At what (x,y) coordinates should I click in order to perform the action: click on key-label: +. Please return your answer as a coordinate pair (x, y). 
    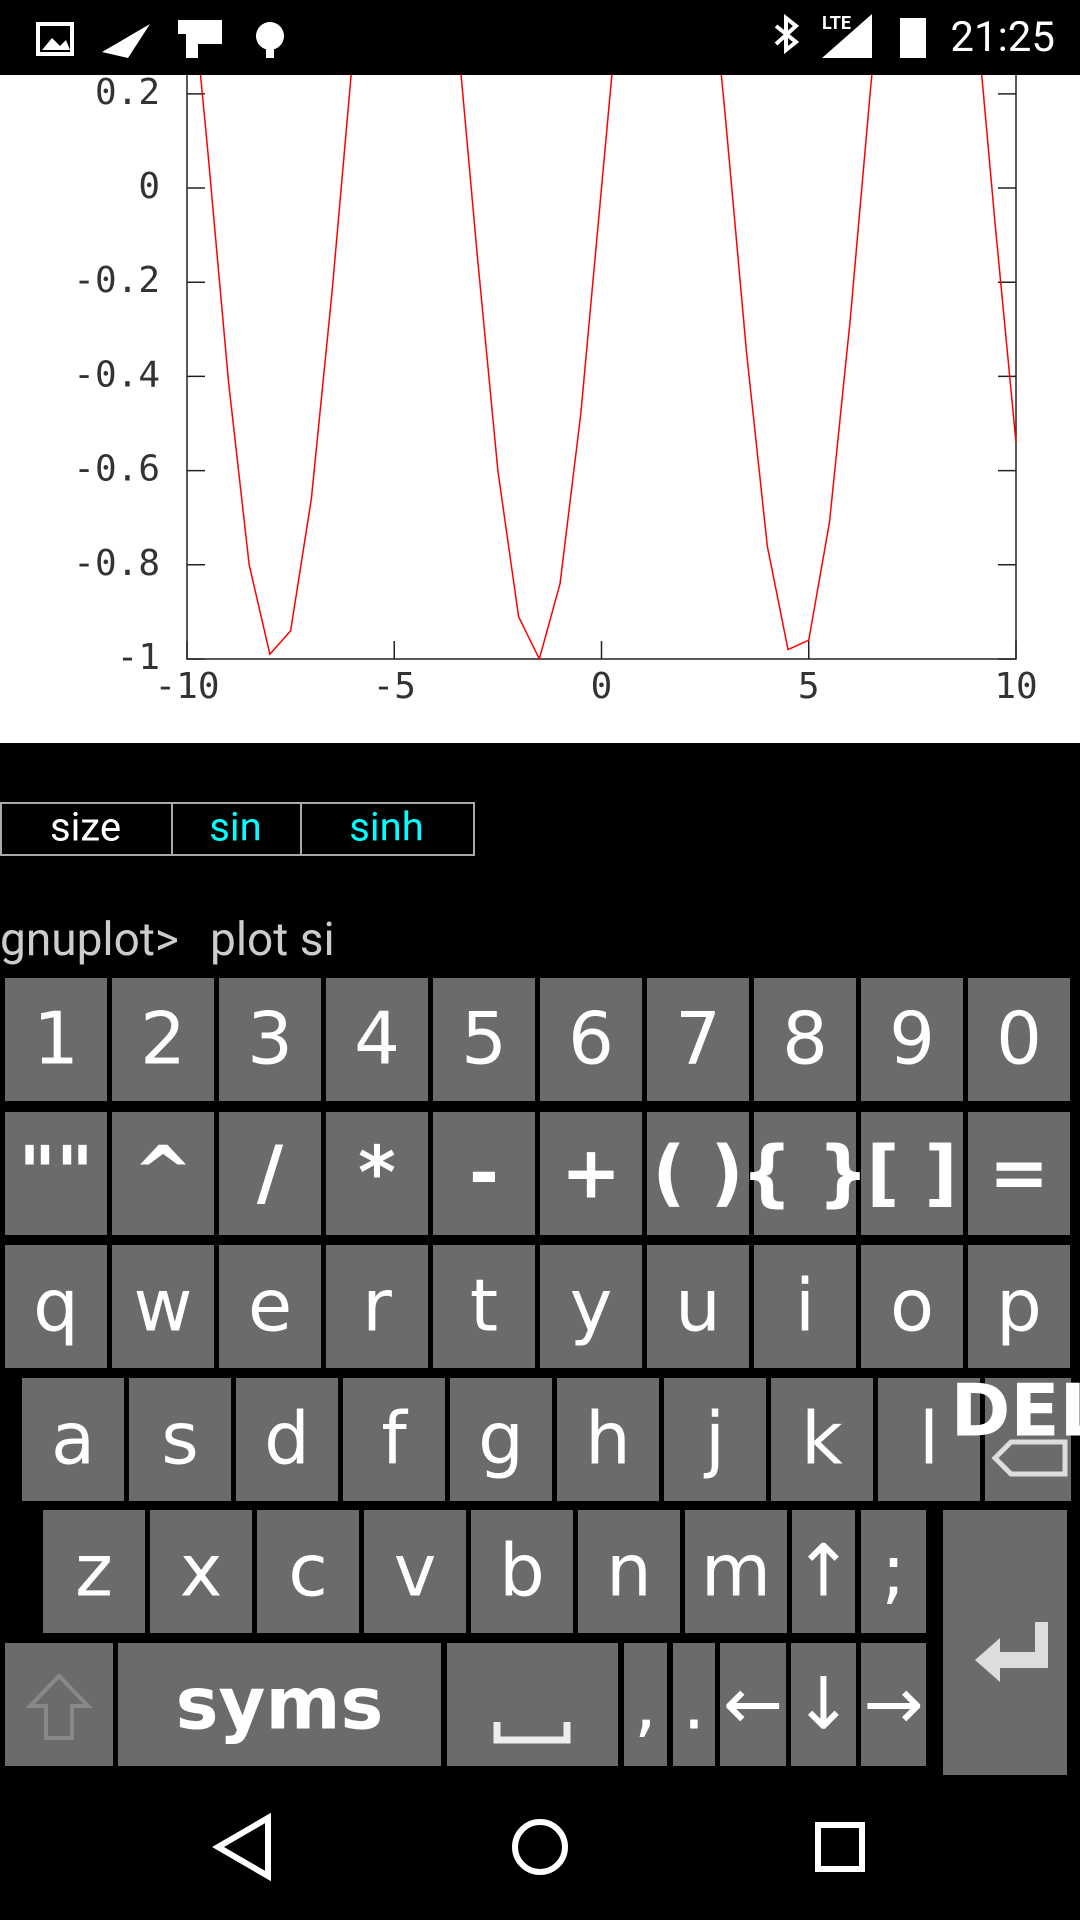
    Looking at the image, I should click on (591, 1173).